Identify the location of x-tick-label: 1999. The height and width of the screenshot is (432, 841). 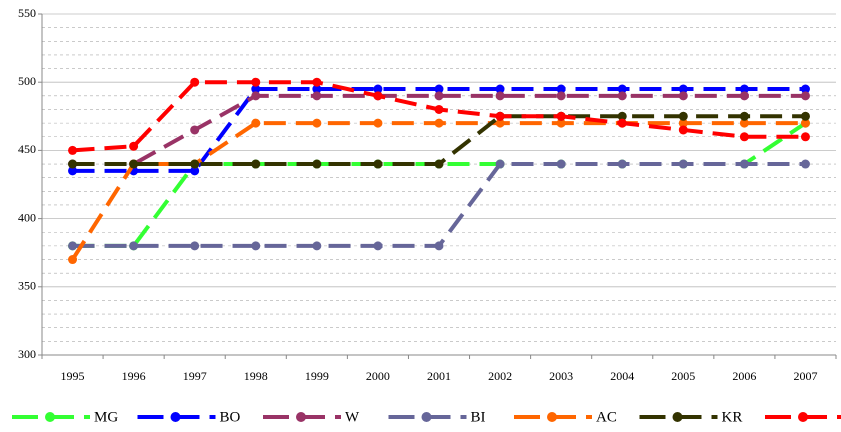
(317, 376).